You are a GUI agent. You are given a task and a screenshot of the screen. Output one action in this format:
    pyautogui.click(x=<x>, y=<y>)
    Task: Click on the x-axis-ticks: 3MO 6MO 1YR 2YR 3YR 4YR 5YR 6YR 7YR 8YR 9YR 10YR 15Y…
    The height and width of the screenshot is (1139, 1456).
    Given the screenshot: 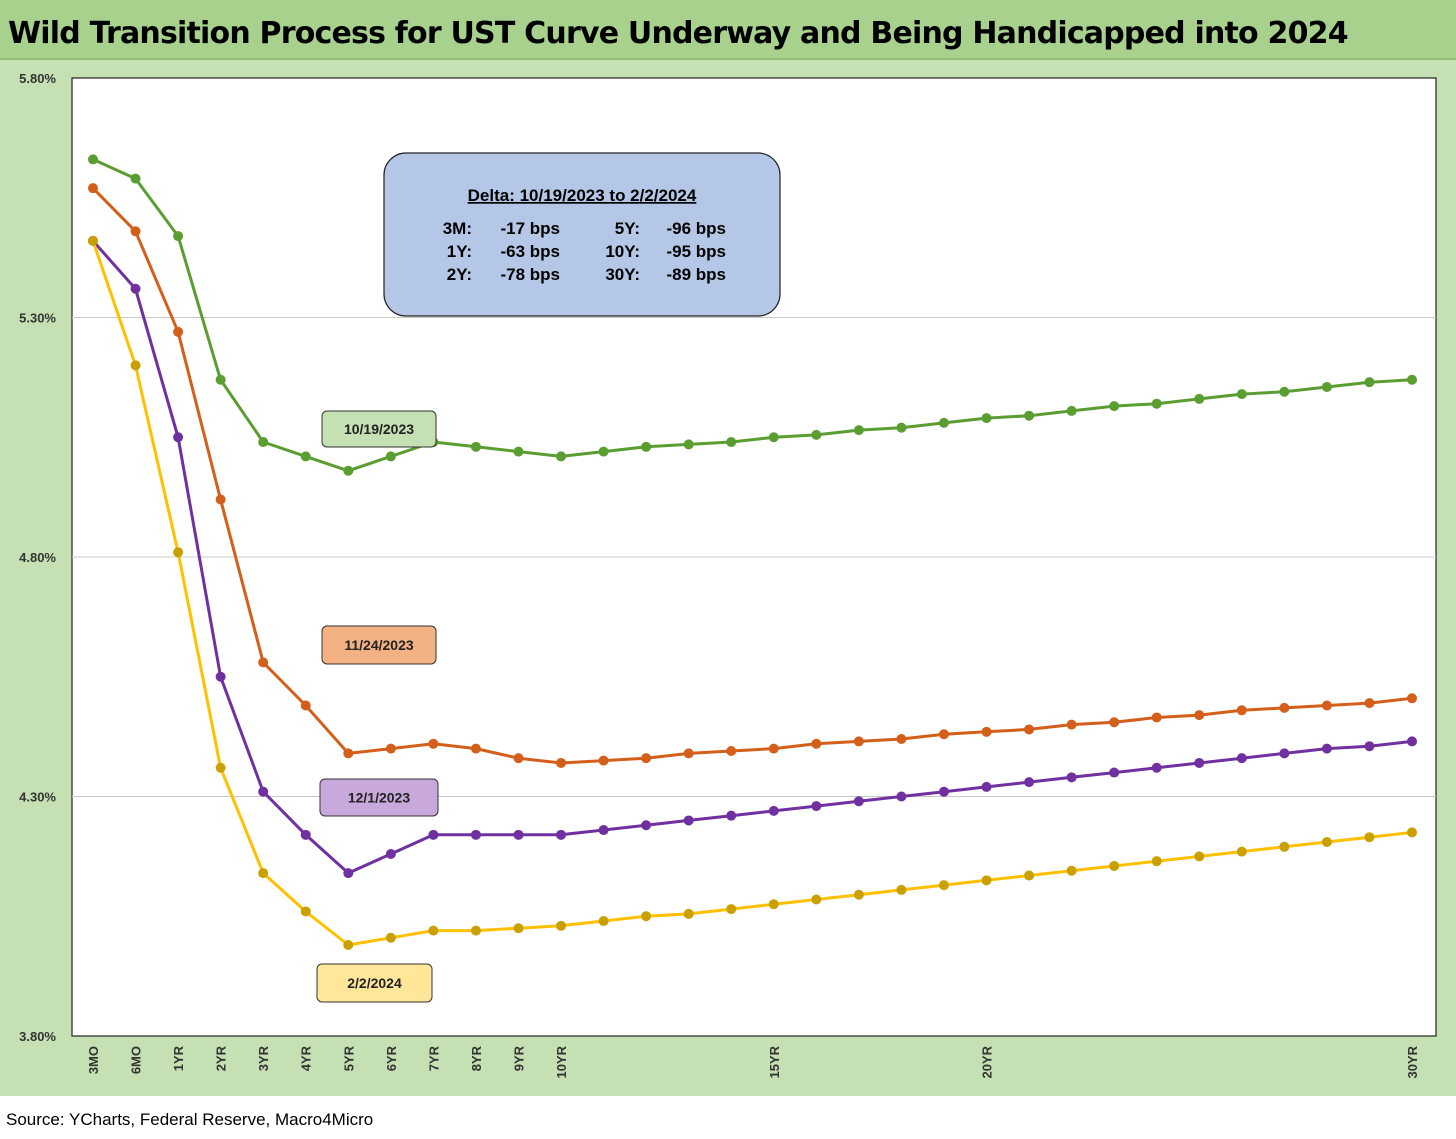 What is the action you would take?
    pyautogui.click(x=753, y=1061)
    